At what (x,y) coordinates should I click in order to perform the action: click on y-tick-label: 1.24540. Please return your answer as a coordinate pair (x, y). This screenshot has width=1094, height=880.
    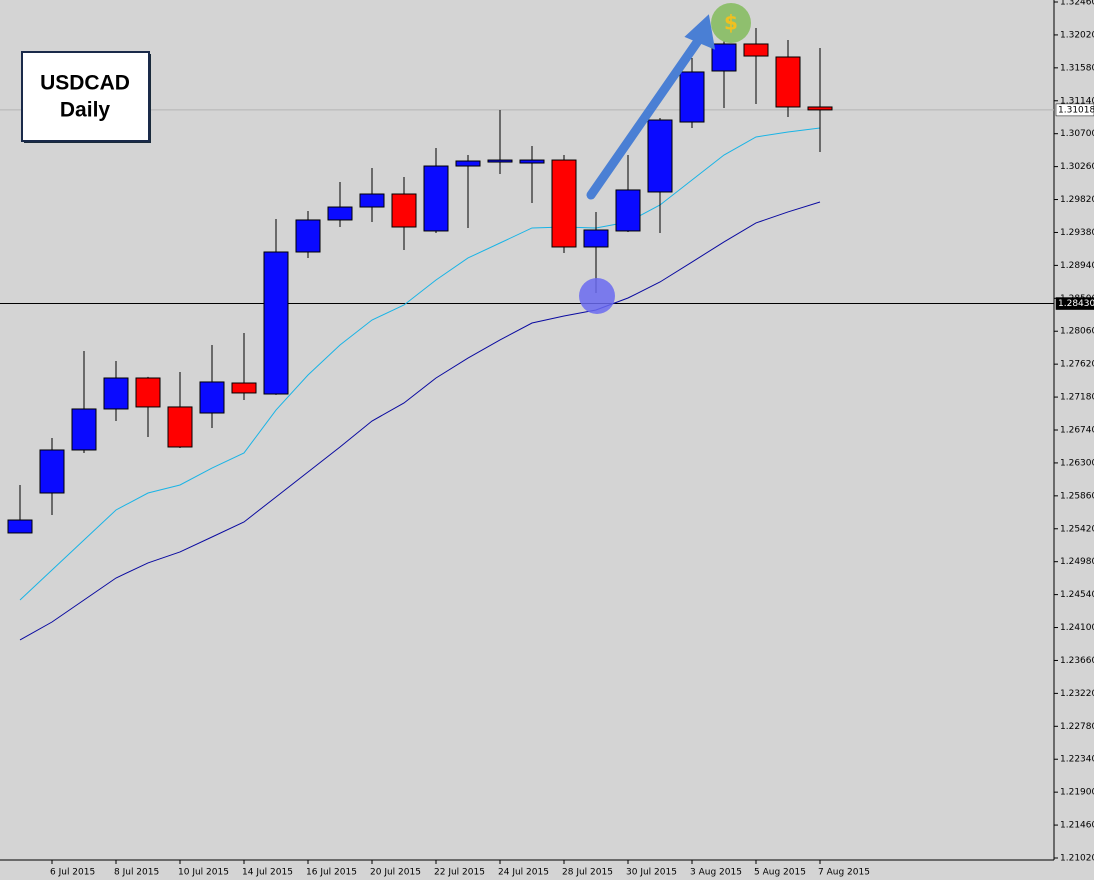
    Looking at the image, I should click on (1077, 595).